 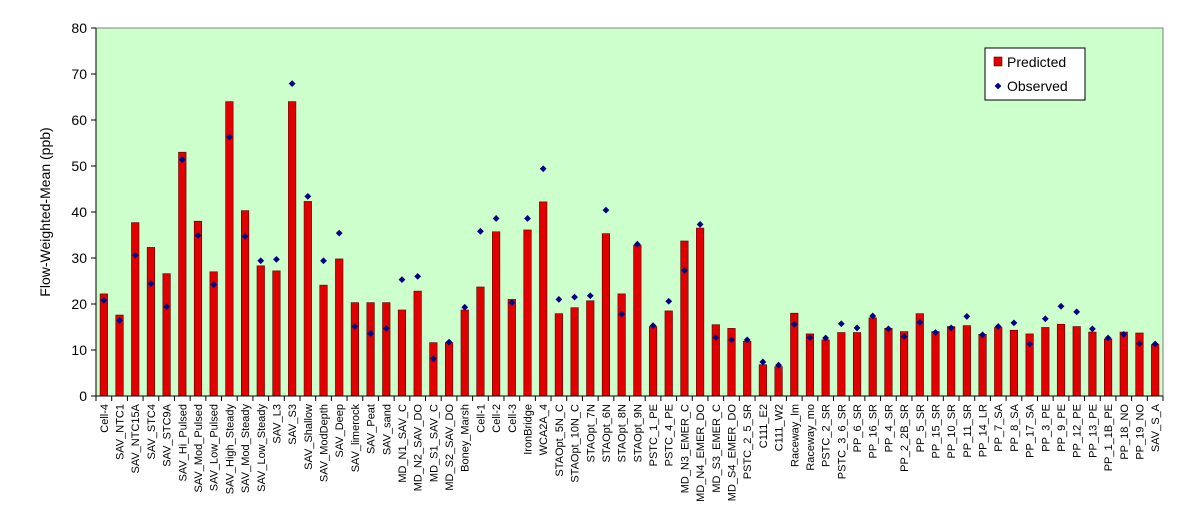 What do you see at coordinates (529, 429) in the screenshot?
I see `x-tick-label: IronBridge` at bounding box center [529, 429].